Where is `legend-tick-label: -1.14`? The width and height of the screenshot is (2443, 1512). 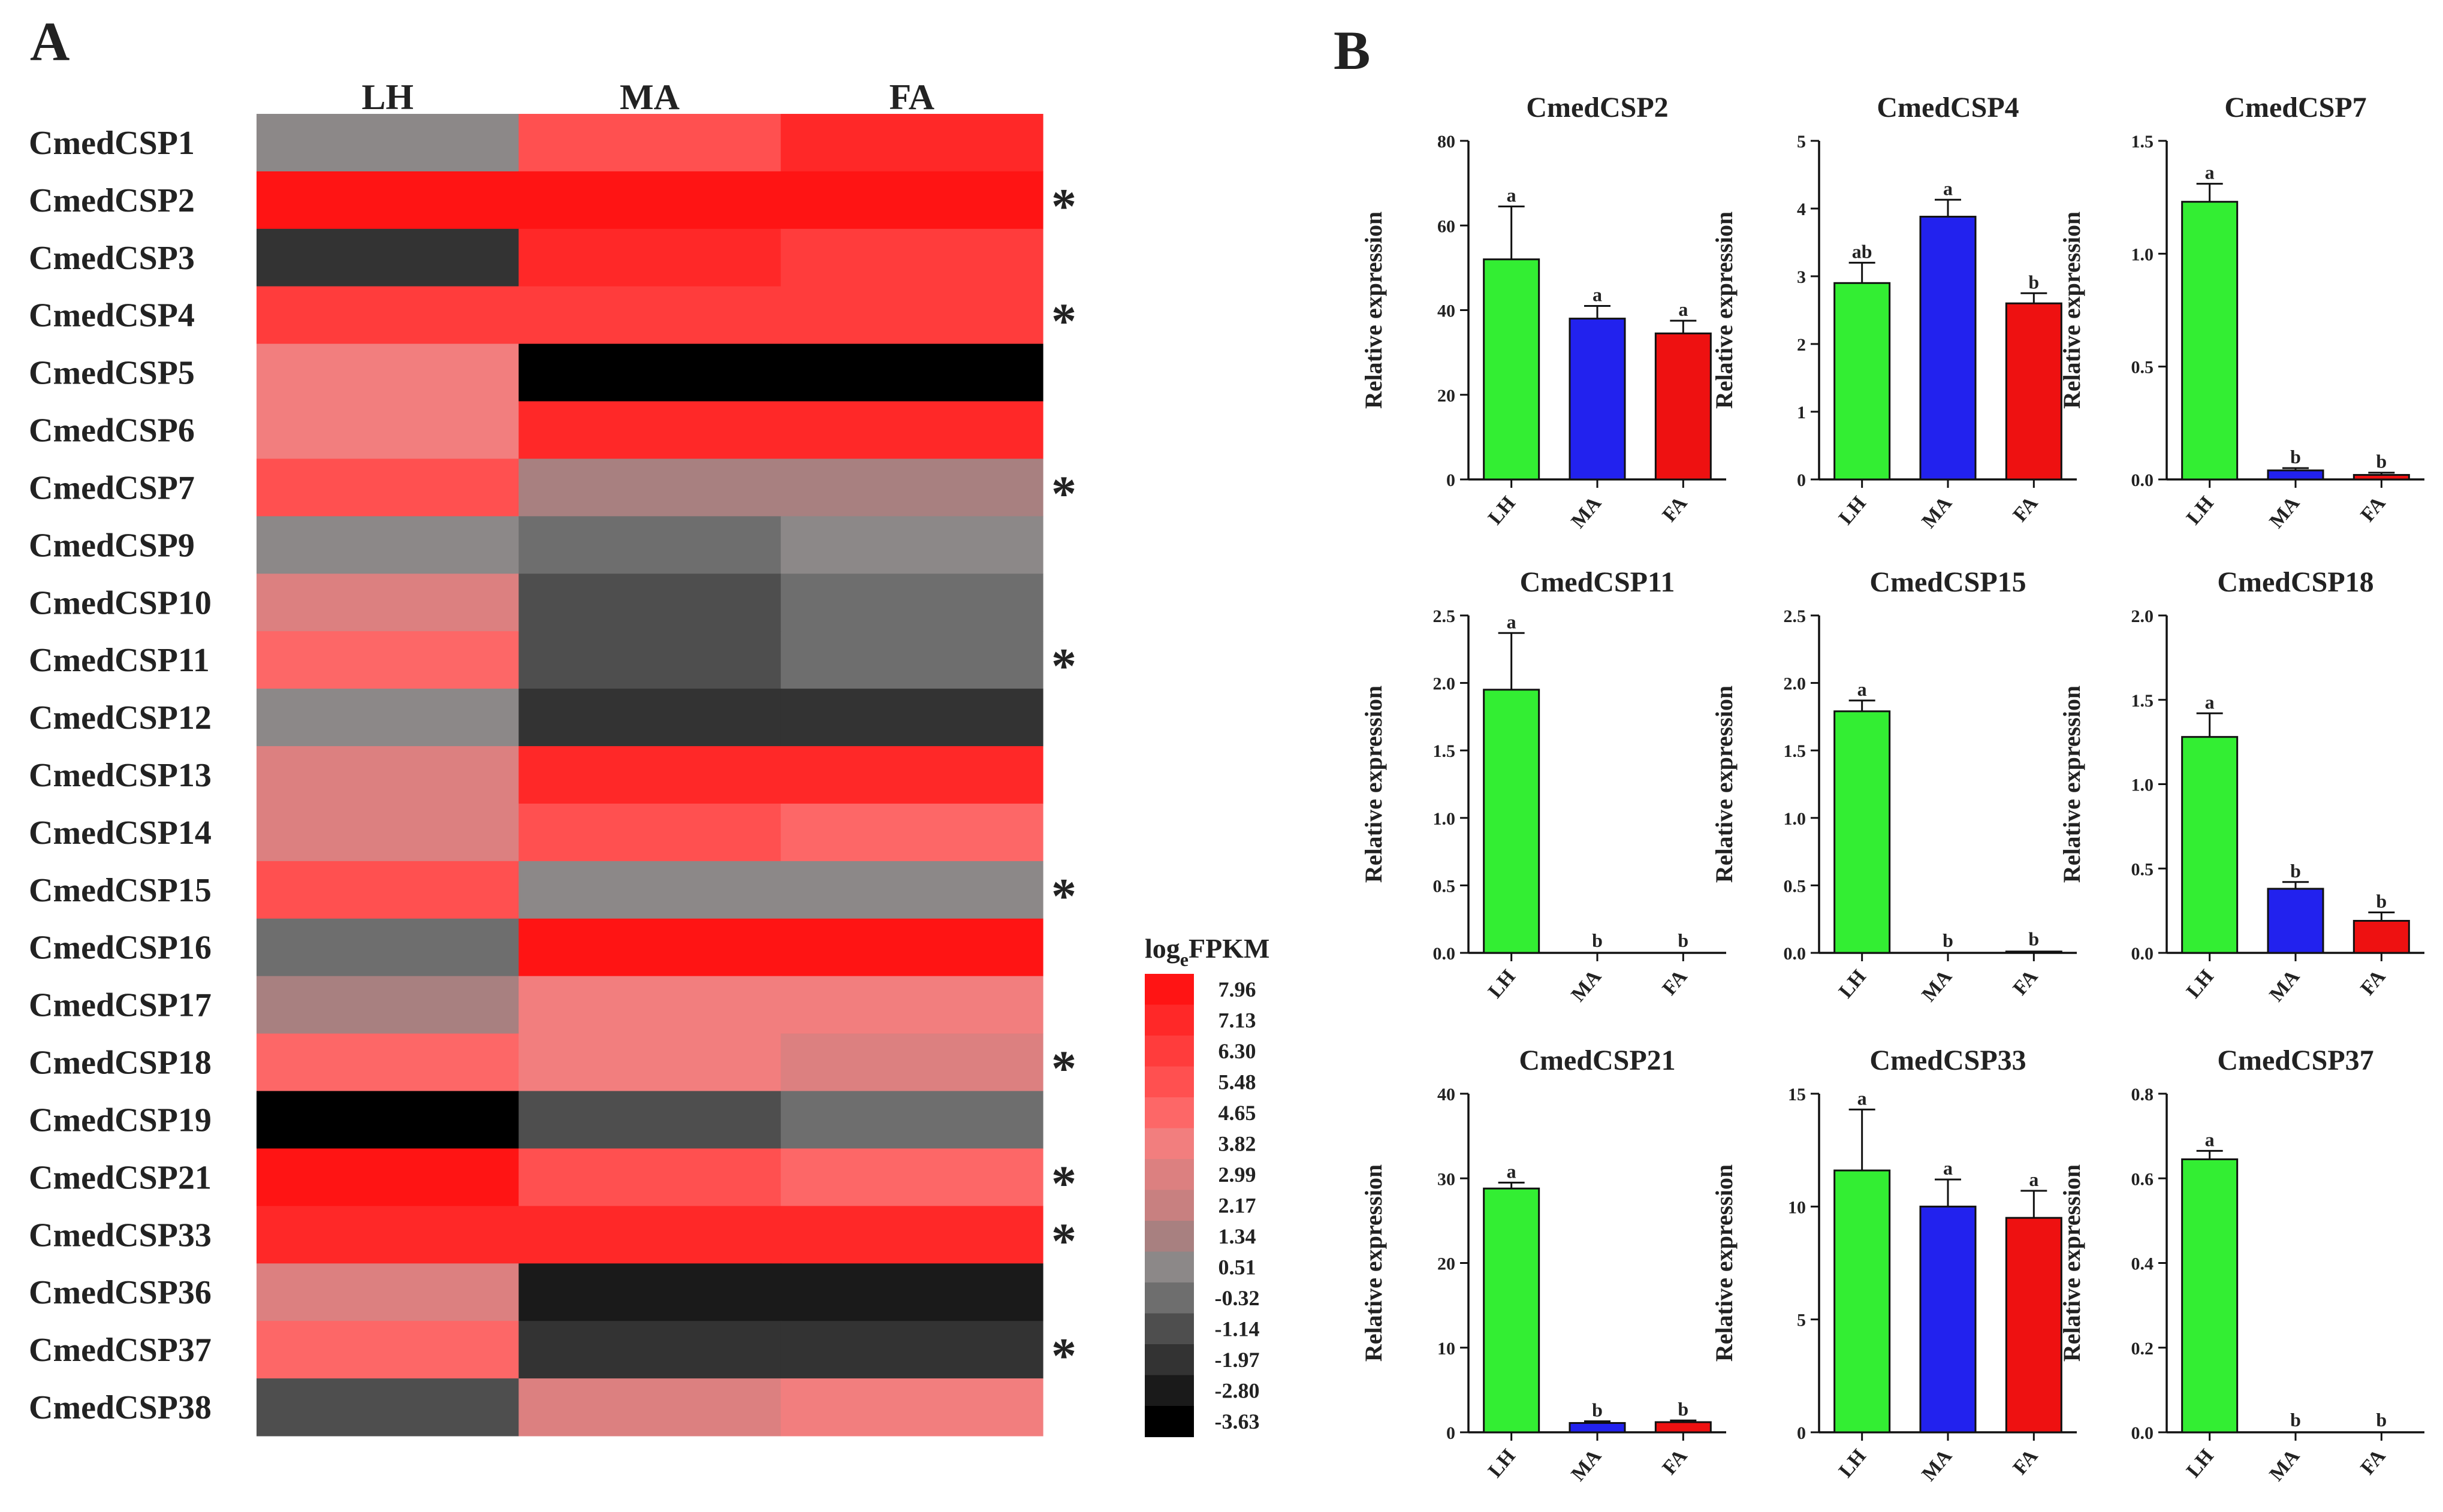 legend-tick-label: -1.14 is located at coordinates (1237, 1329).